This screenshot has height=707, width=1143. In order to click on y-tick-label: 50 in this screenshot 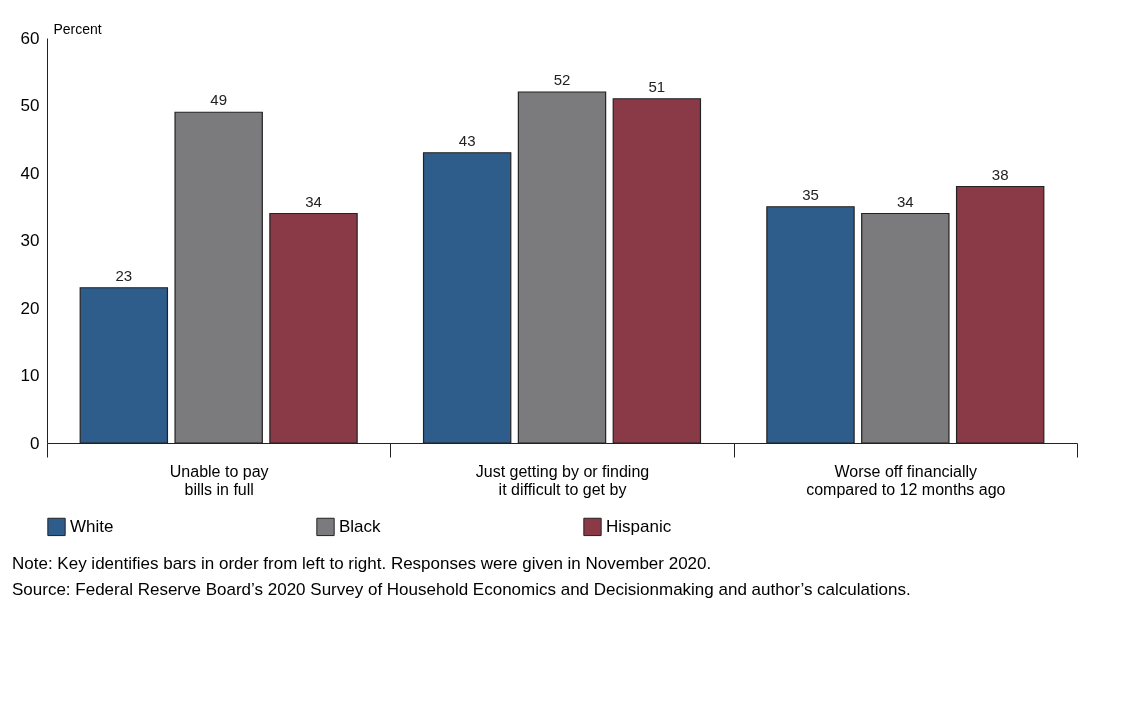, I will do `click(30, 105)`.